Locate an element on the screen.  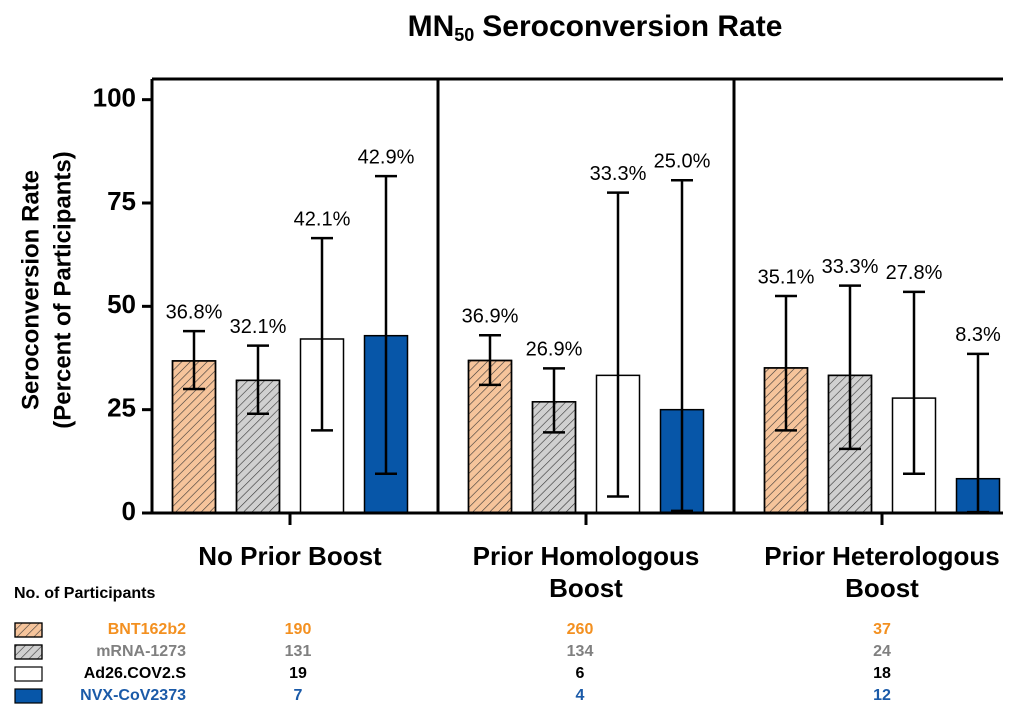
participant-count: 24 is located at coordinates (882, 651).